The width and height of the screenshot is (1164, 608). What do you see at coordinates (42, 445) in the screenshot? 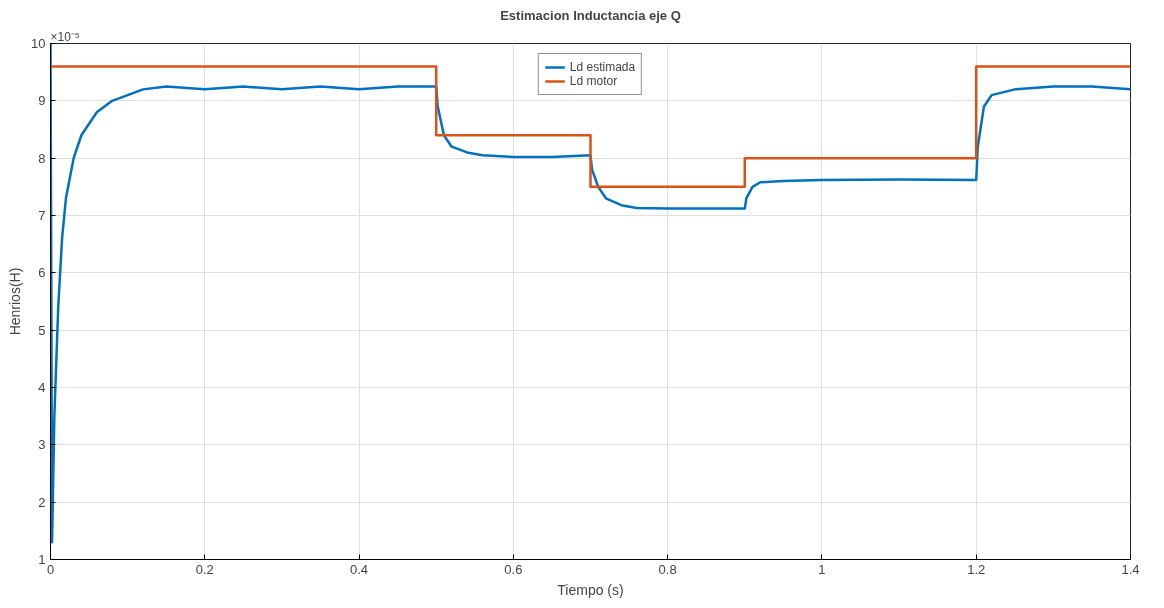
I see `y-tick-label: 3` at bounding box center [42, 445].